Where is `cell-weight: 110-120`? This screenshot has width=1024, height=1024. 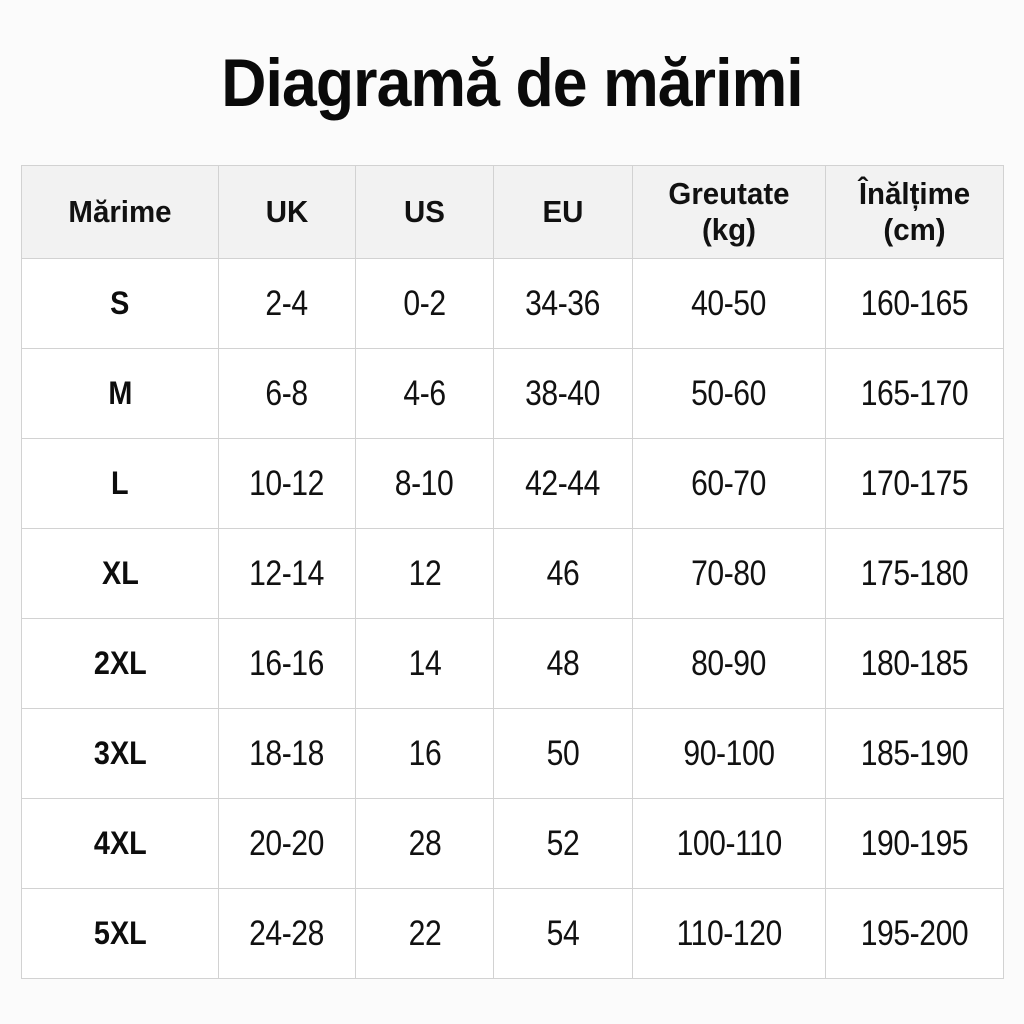
cell-weight: 110-120 is located at coordinates (729, 933).